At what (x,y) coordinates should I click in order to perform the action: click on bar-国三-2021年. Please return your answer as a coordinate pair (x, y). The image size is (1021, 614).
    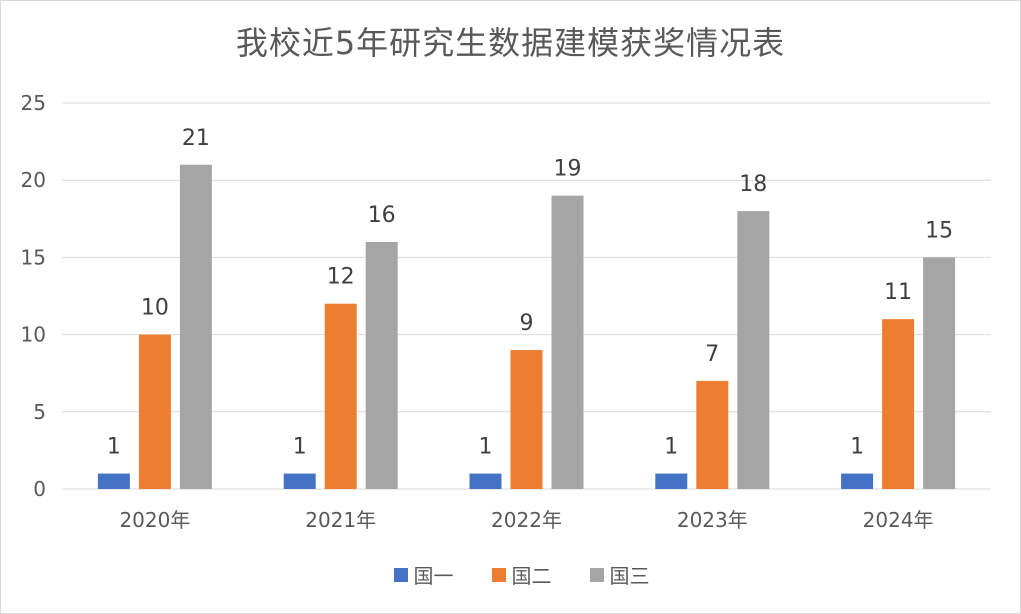
    Looking at the image, I should click on (381, 365).